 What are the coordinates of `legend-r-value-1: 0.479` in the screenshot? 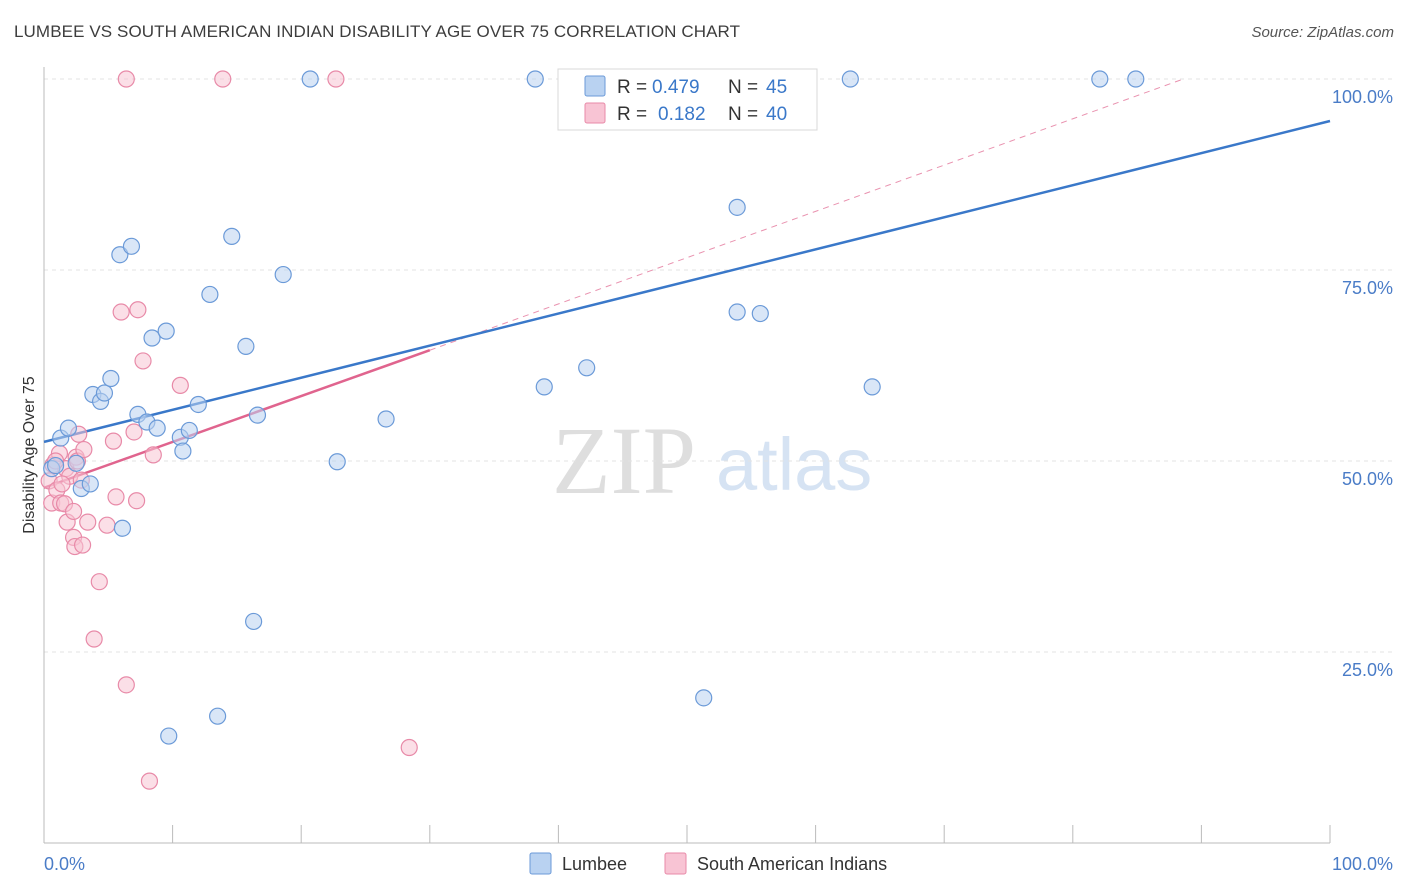 It's located at (676, 87).